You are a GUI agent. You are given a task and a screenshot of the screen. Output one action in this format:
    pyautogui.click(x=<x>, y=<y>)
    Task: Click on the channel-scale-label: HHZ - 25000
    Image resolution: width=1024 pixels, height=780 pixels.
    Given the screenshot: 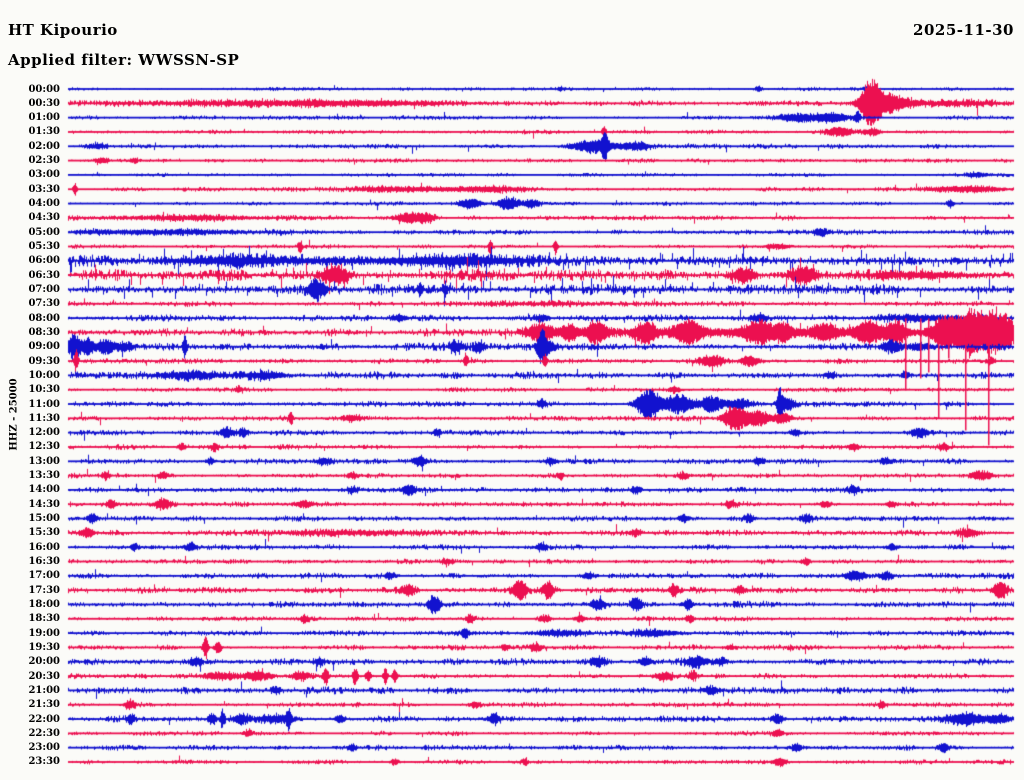 What is the action you would take?
    pyautogui.click(x=14, y=414)
    